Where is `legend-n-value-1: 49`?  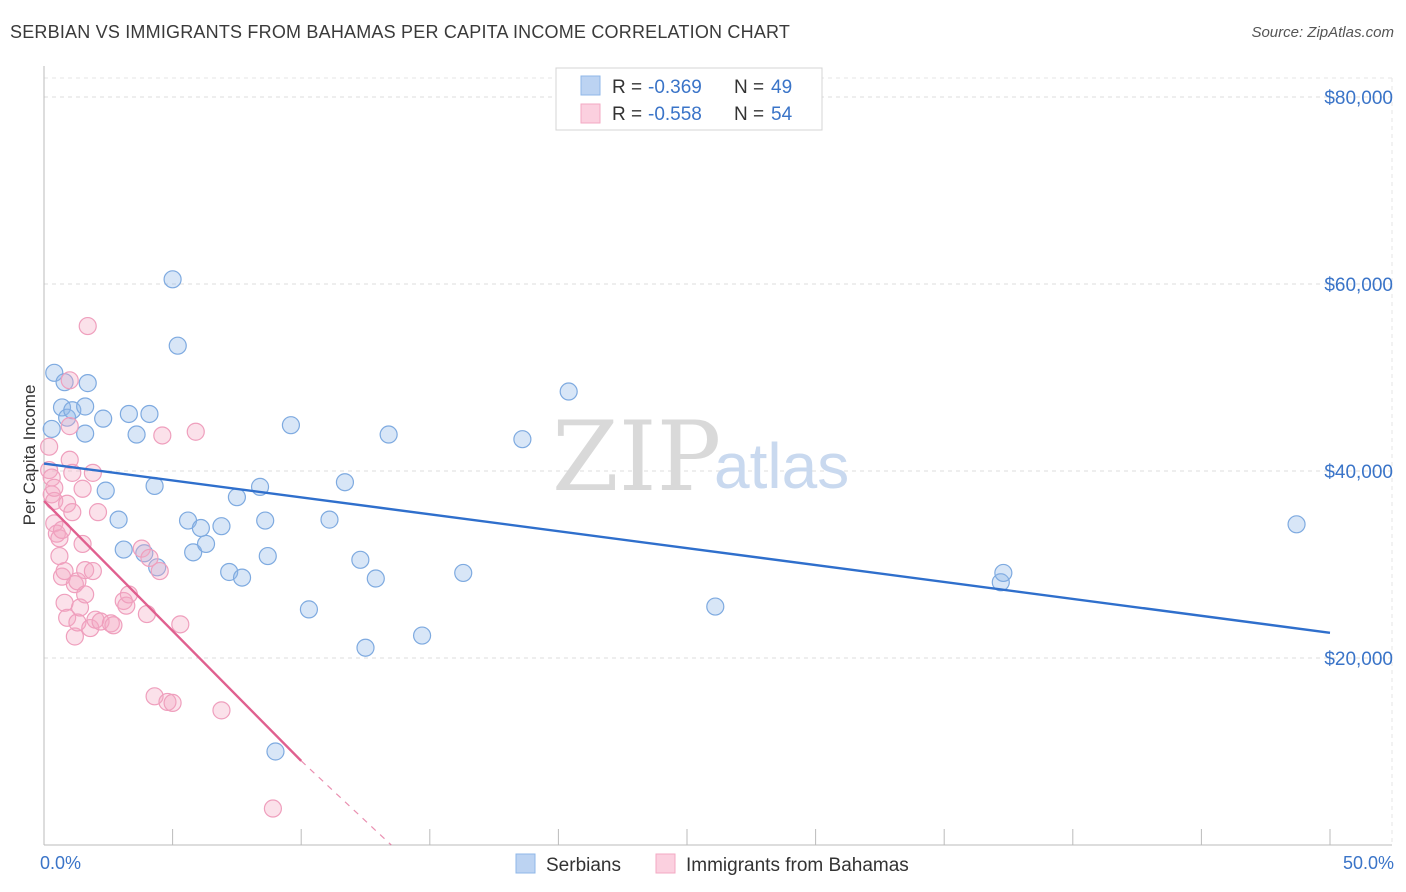
legend-n-value-1: 49 is located at coordinates (781, 87).